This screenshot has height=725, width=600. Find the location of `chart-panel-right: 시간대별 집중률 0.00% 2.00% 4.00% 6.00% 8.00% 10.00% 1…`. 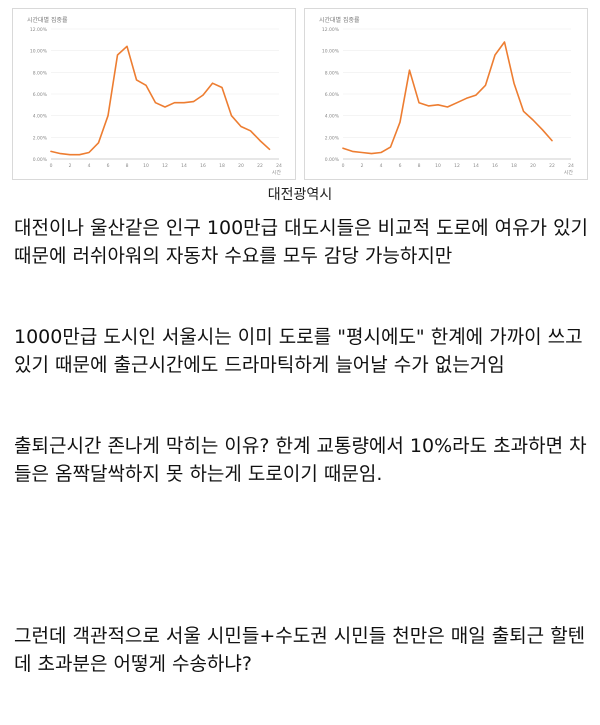

chart-panel-right: 시간대별 집중률 0.00% 2.00% 4.00% 6.00% 8.00% 10.00% 1… is located at coordinates (446, 94).